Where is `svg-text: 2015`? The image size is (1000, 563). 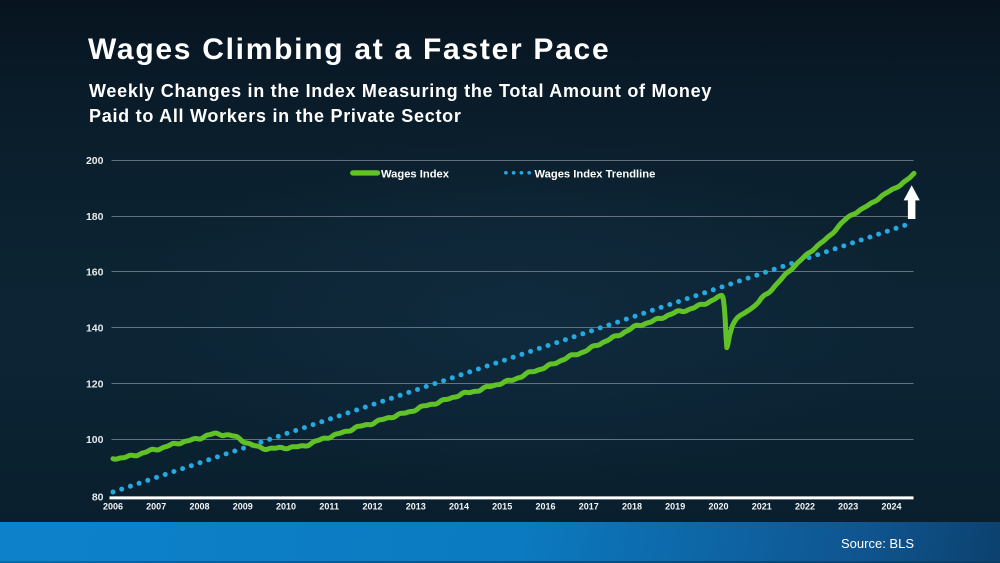
svg-text: 2015 is located at coordinates (502, 507).